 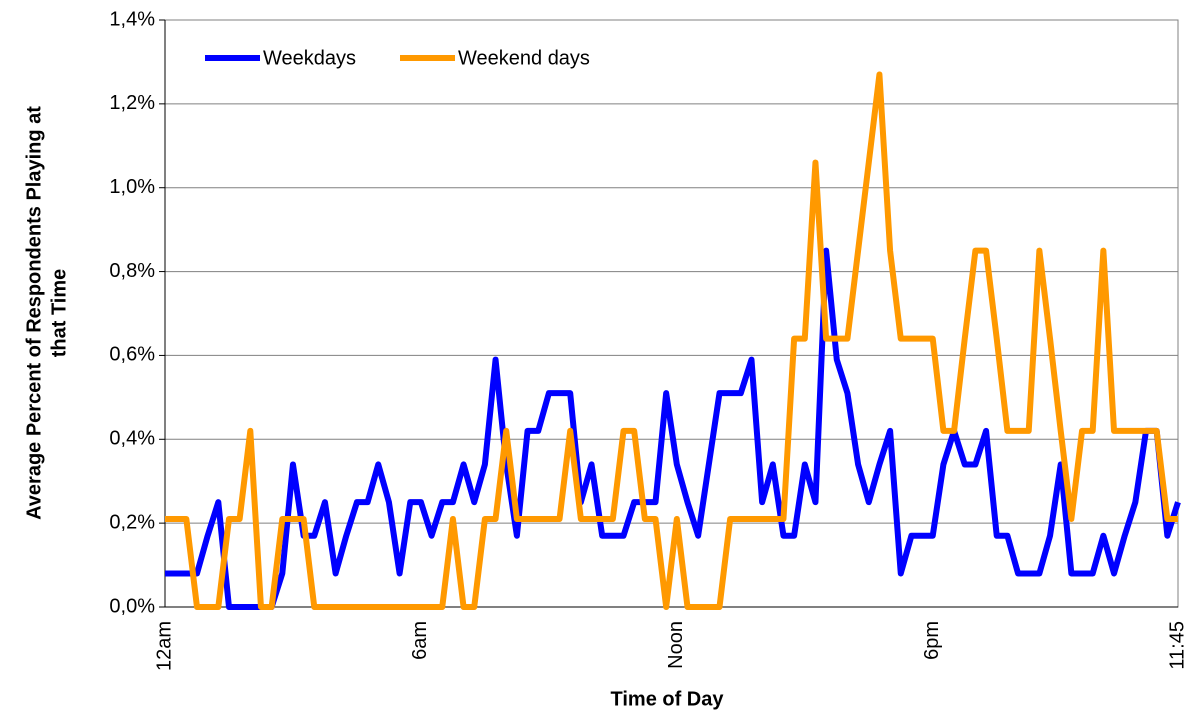 I want to click on y-tick-label: 1,2%, so click(x=132, y=103).